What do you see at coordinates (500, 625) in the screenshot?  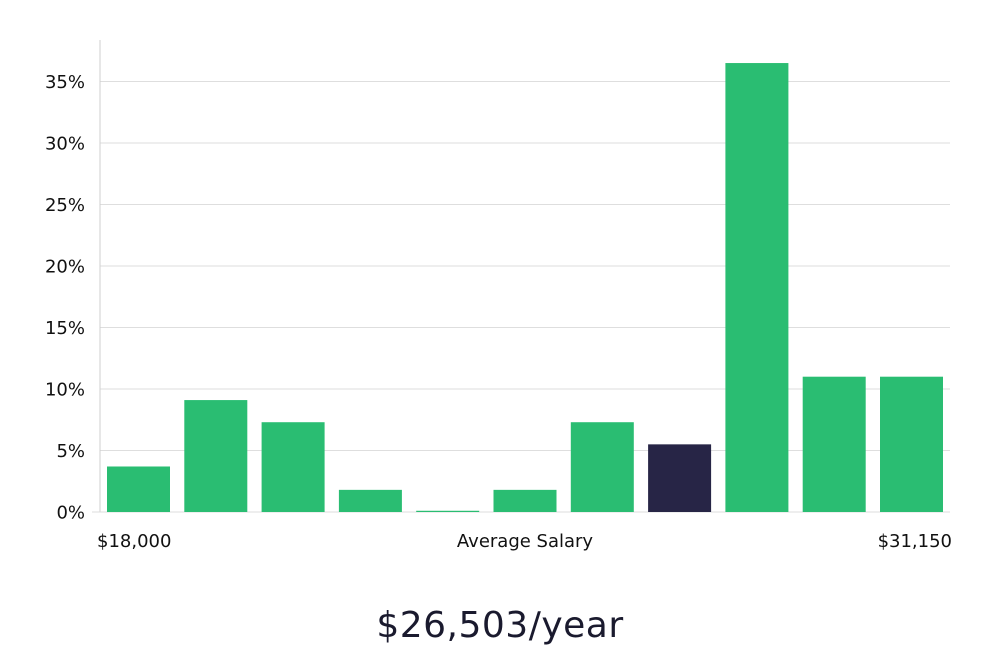 I see `average-salary-headline: $26,503/year` at bounding box center [500, 625].